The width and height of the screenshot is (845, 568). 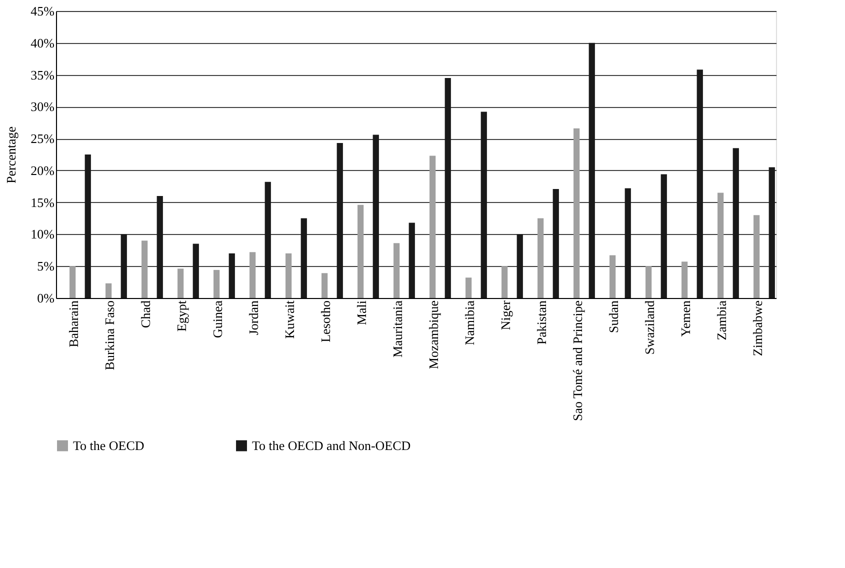 What do you see at coordinates (397, 329) in the screenshot?
I see `x-tick-label: Mauritania` at bounding box center [397, 329].